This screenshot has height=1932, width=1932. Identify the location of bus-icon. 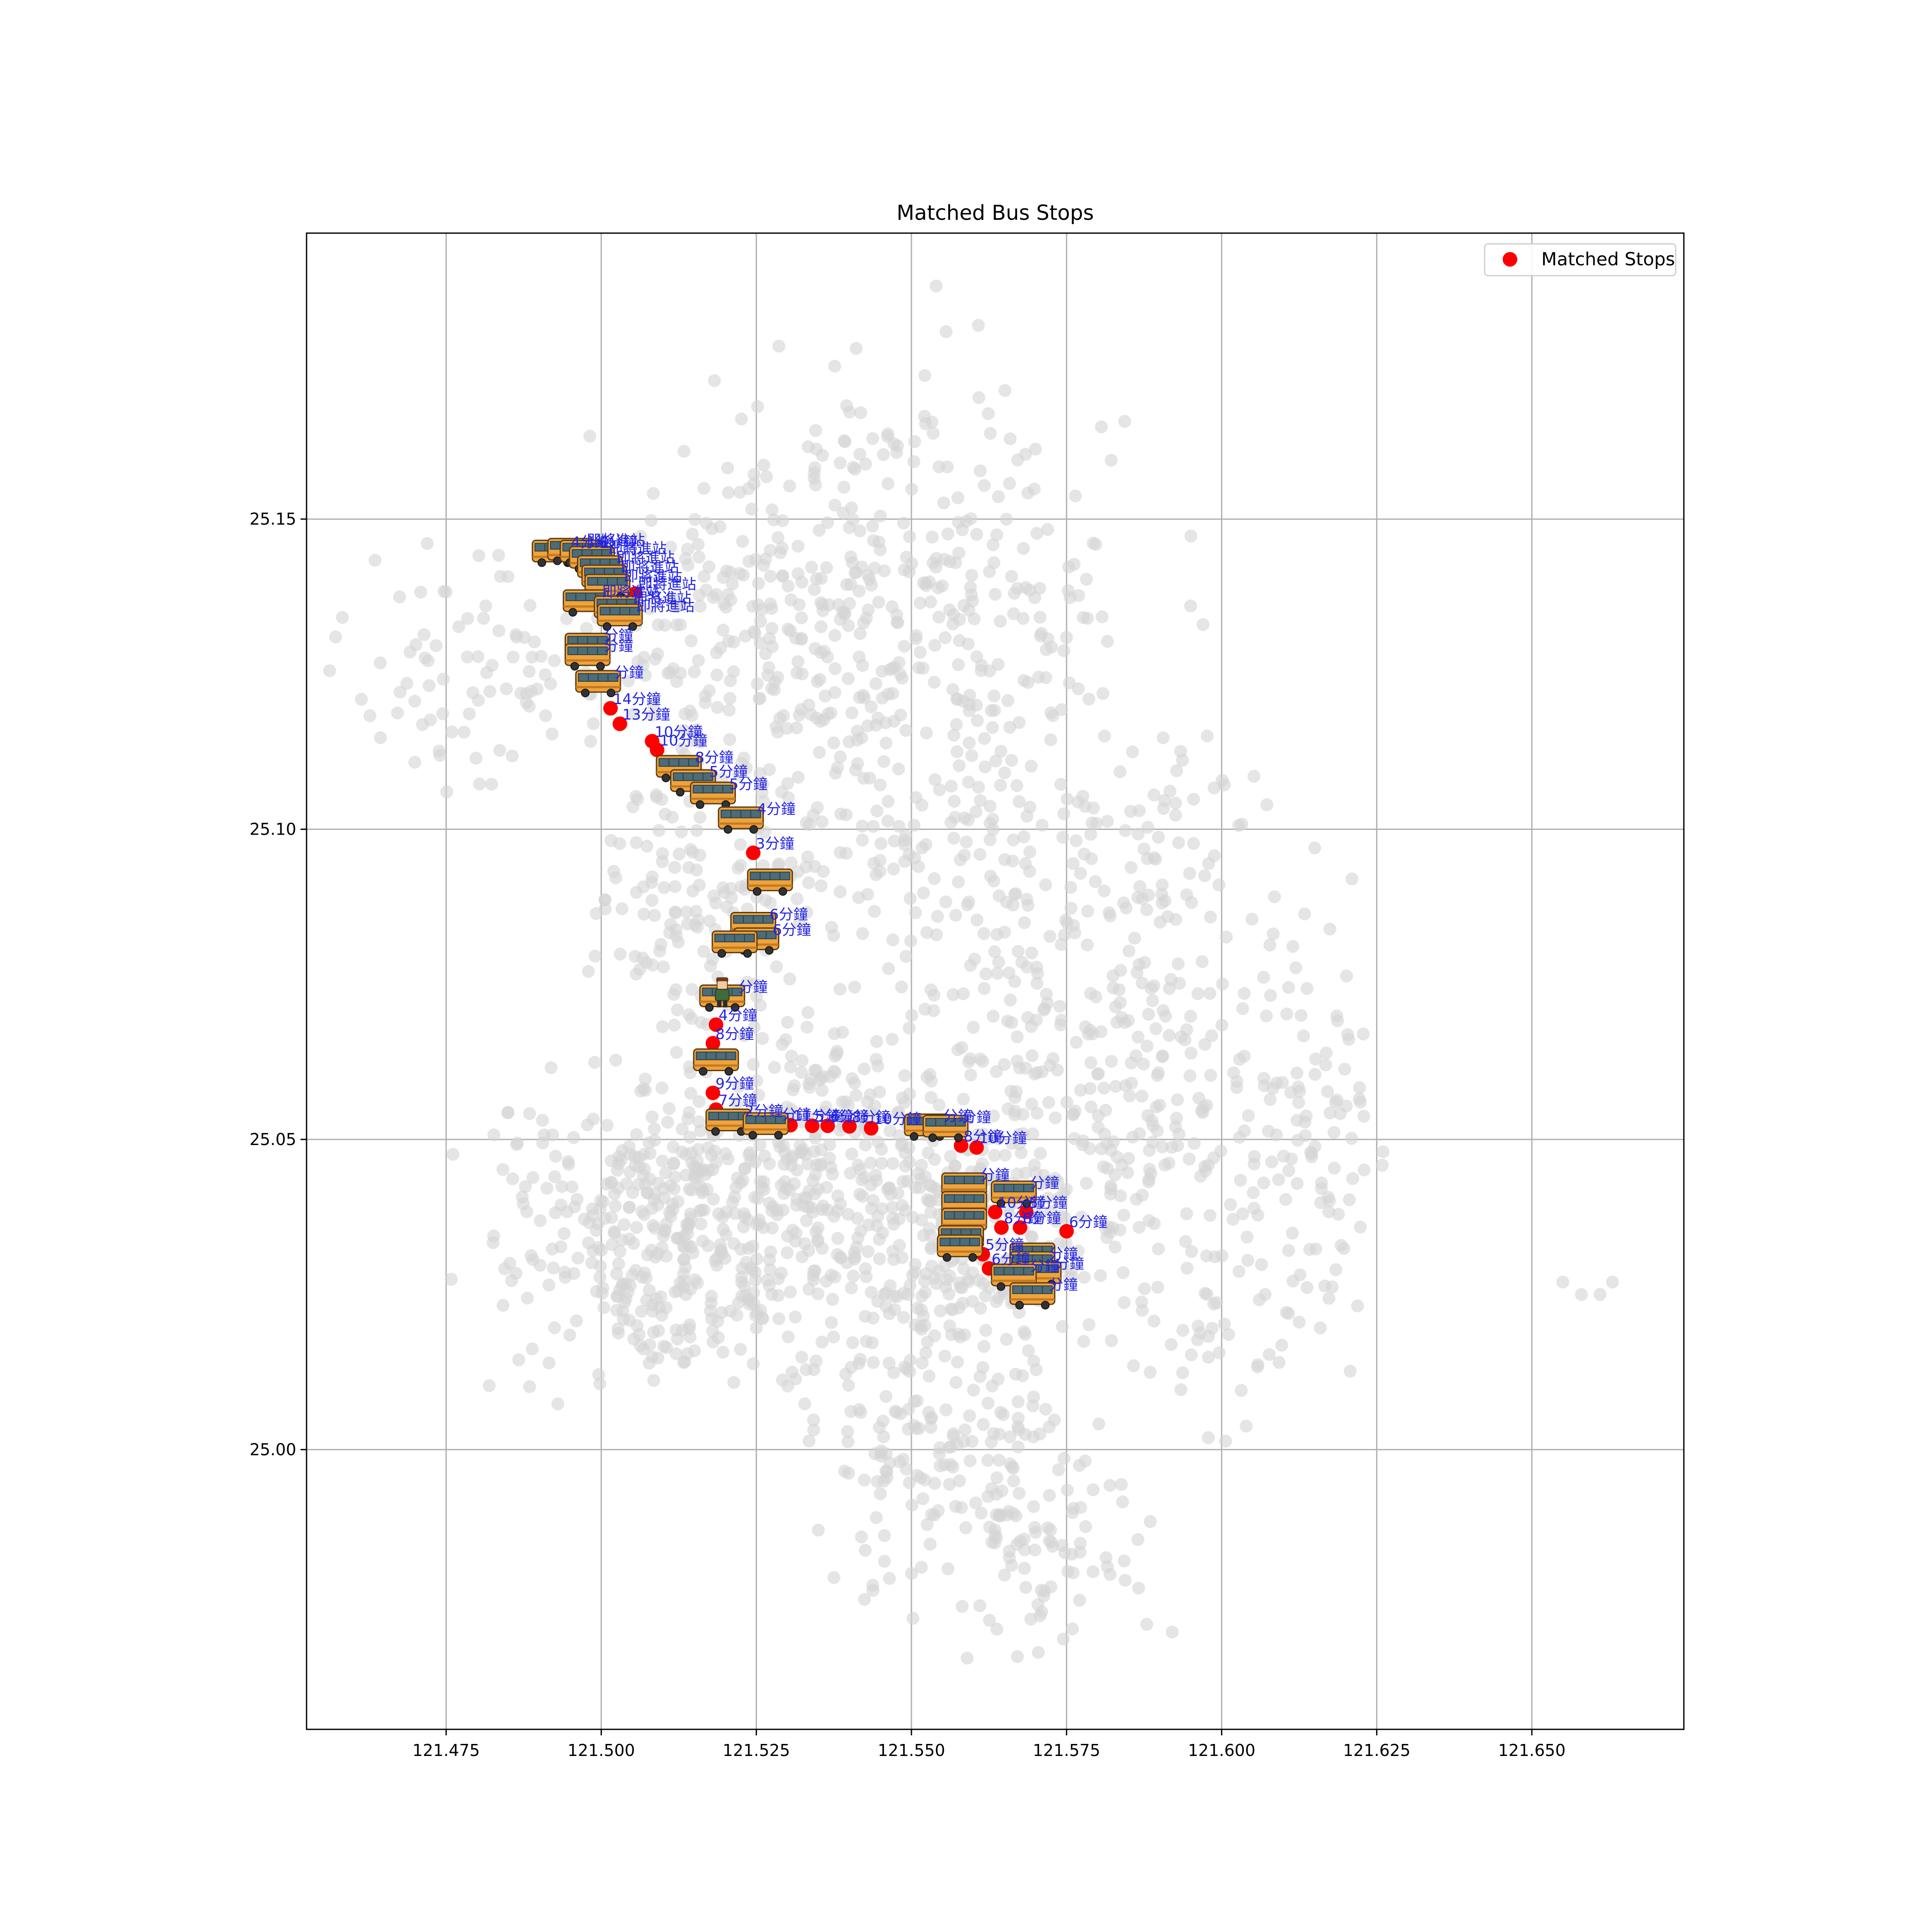
(713, 795).